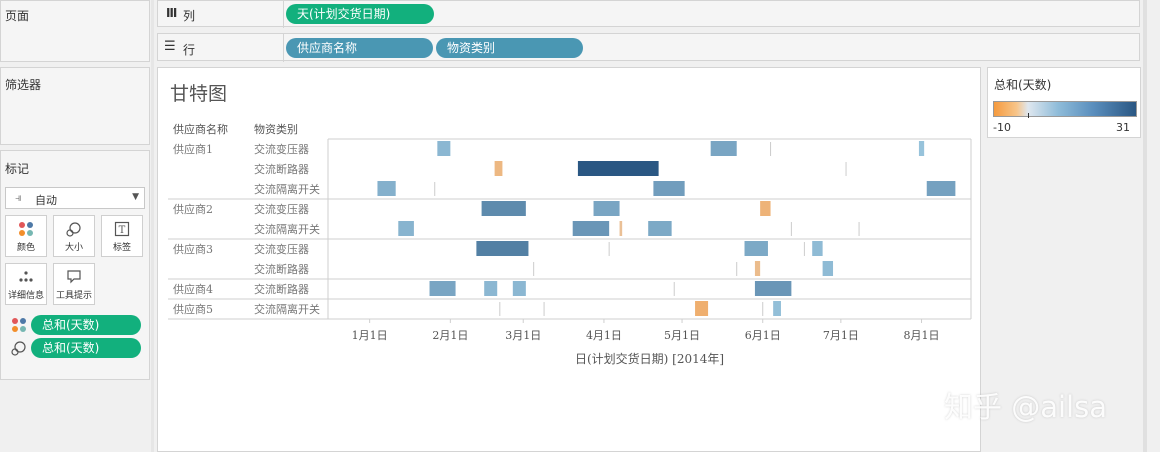 Image resolution: width=1160 pixels, height=452 pixels. Describe the element at coordinates (46, 200) in the screenshot. I see `mark-type-label: 自动` at that location.